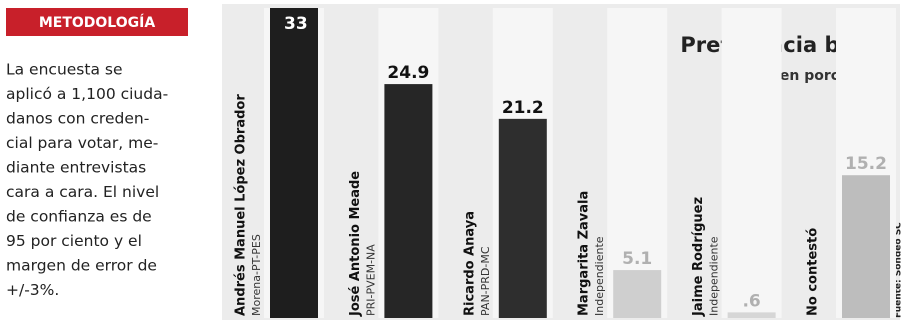 The height and width of the screenshot is (322, 903). What do you see at coordinates (866, 164) in the screenshot?
I see `value-label: 15.2` at bounding box center [866, 164].